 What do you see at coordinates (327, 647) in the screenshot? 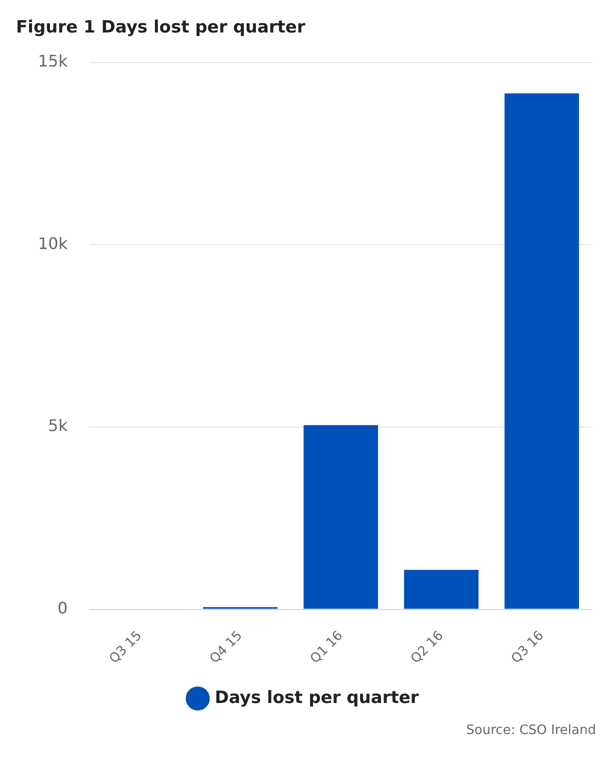
I see `x-tick-label: Q1 16` at bounding box center [327, 647].